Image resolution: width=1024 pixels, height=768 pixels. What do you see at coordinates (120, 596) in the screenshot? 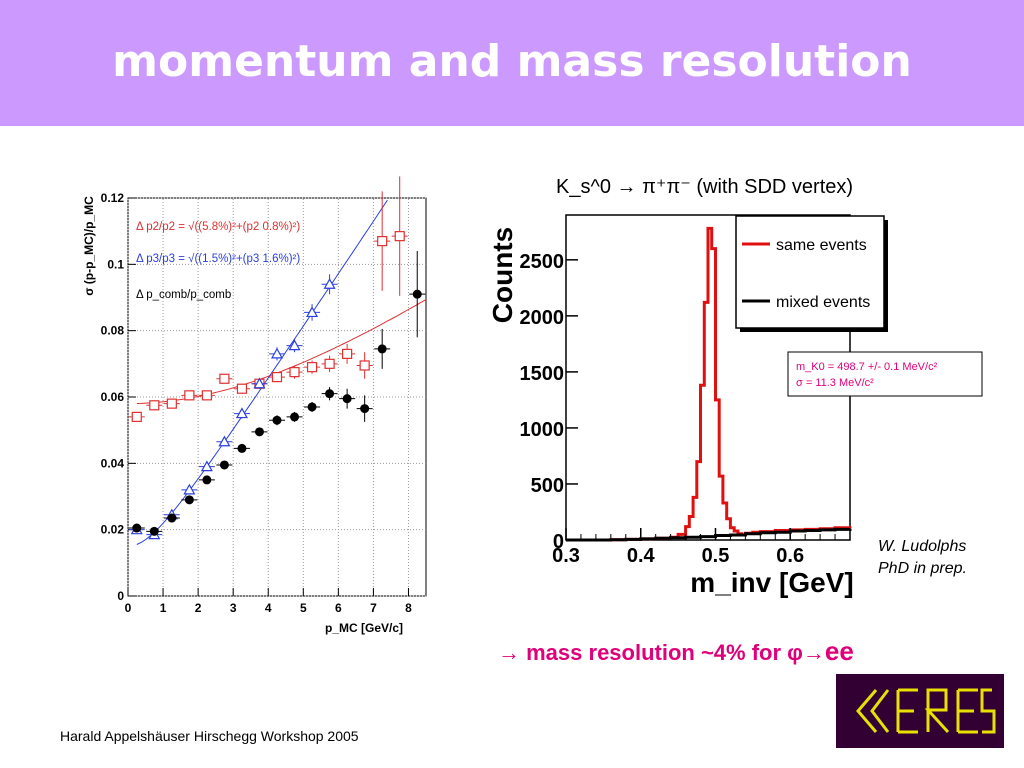
I see `y-tick-label: 0` at bounding box center [120, 596].